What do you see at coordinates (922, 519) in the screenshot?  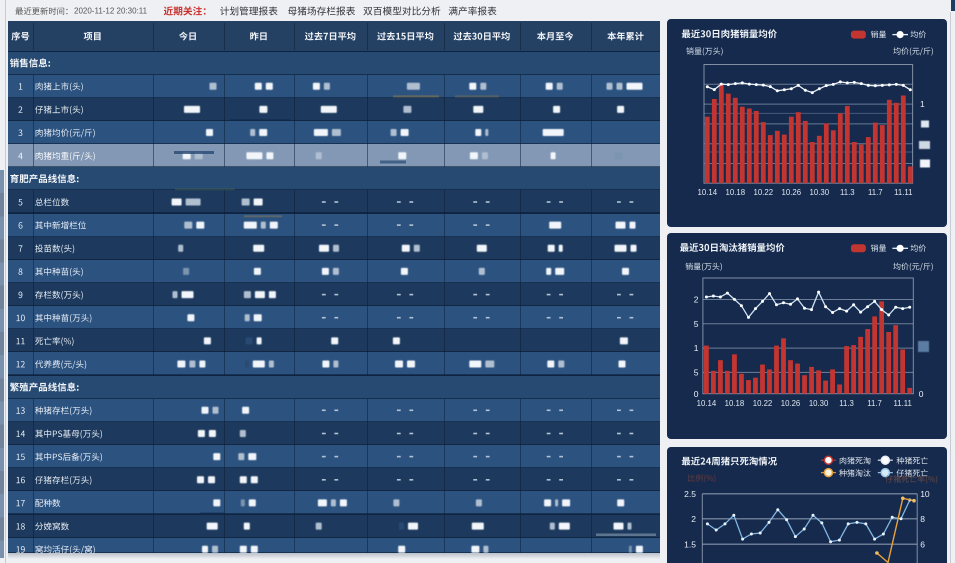 I see `svg-text: 8` at bounding box center [922, 519].